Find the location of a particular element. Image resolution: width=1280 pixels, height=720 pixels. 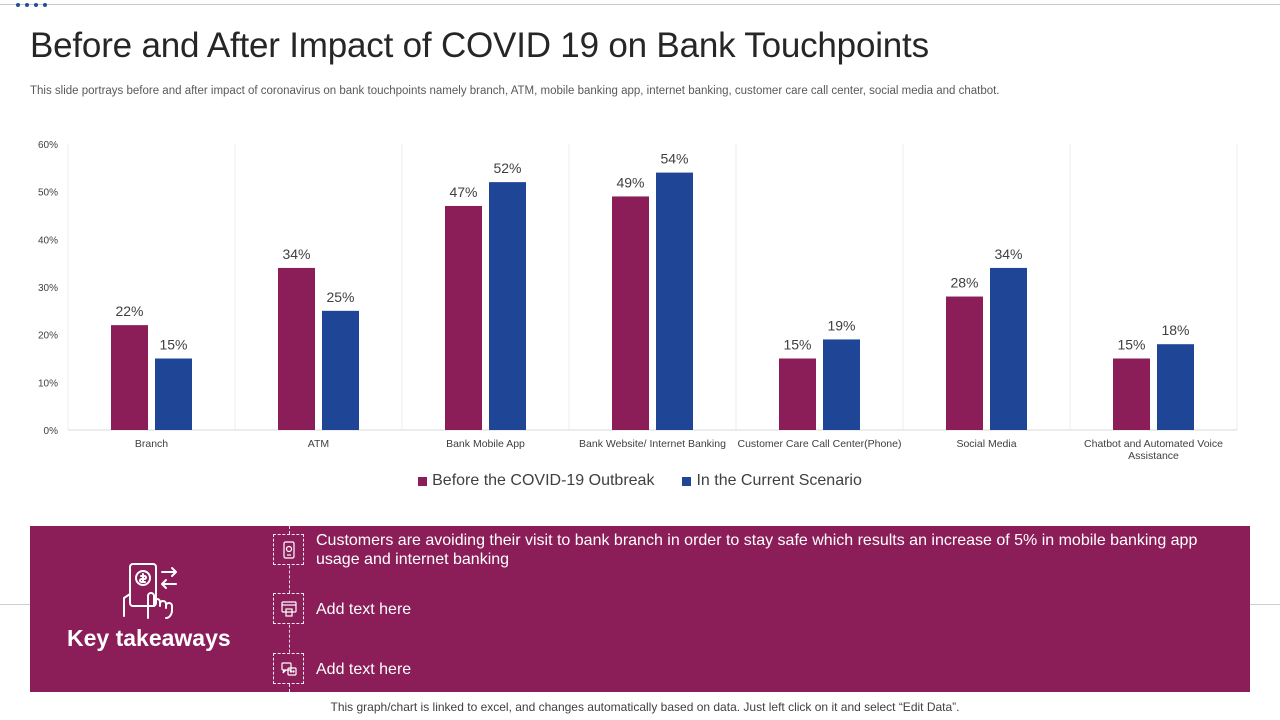

data-label: 19% is located at coordinates (841, 325).